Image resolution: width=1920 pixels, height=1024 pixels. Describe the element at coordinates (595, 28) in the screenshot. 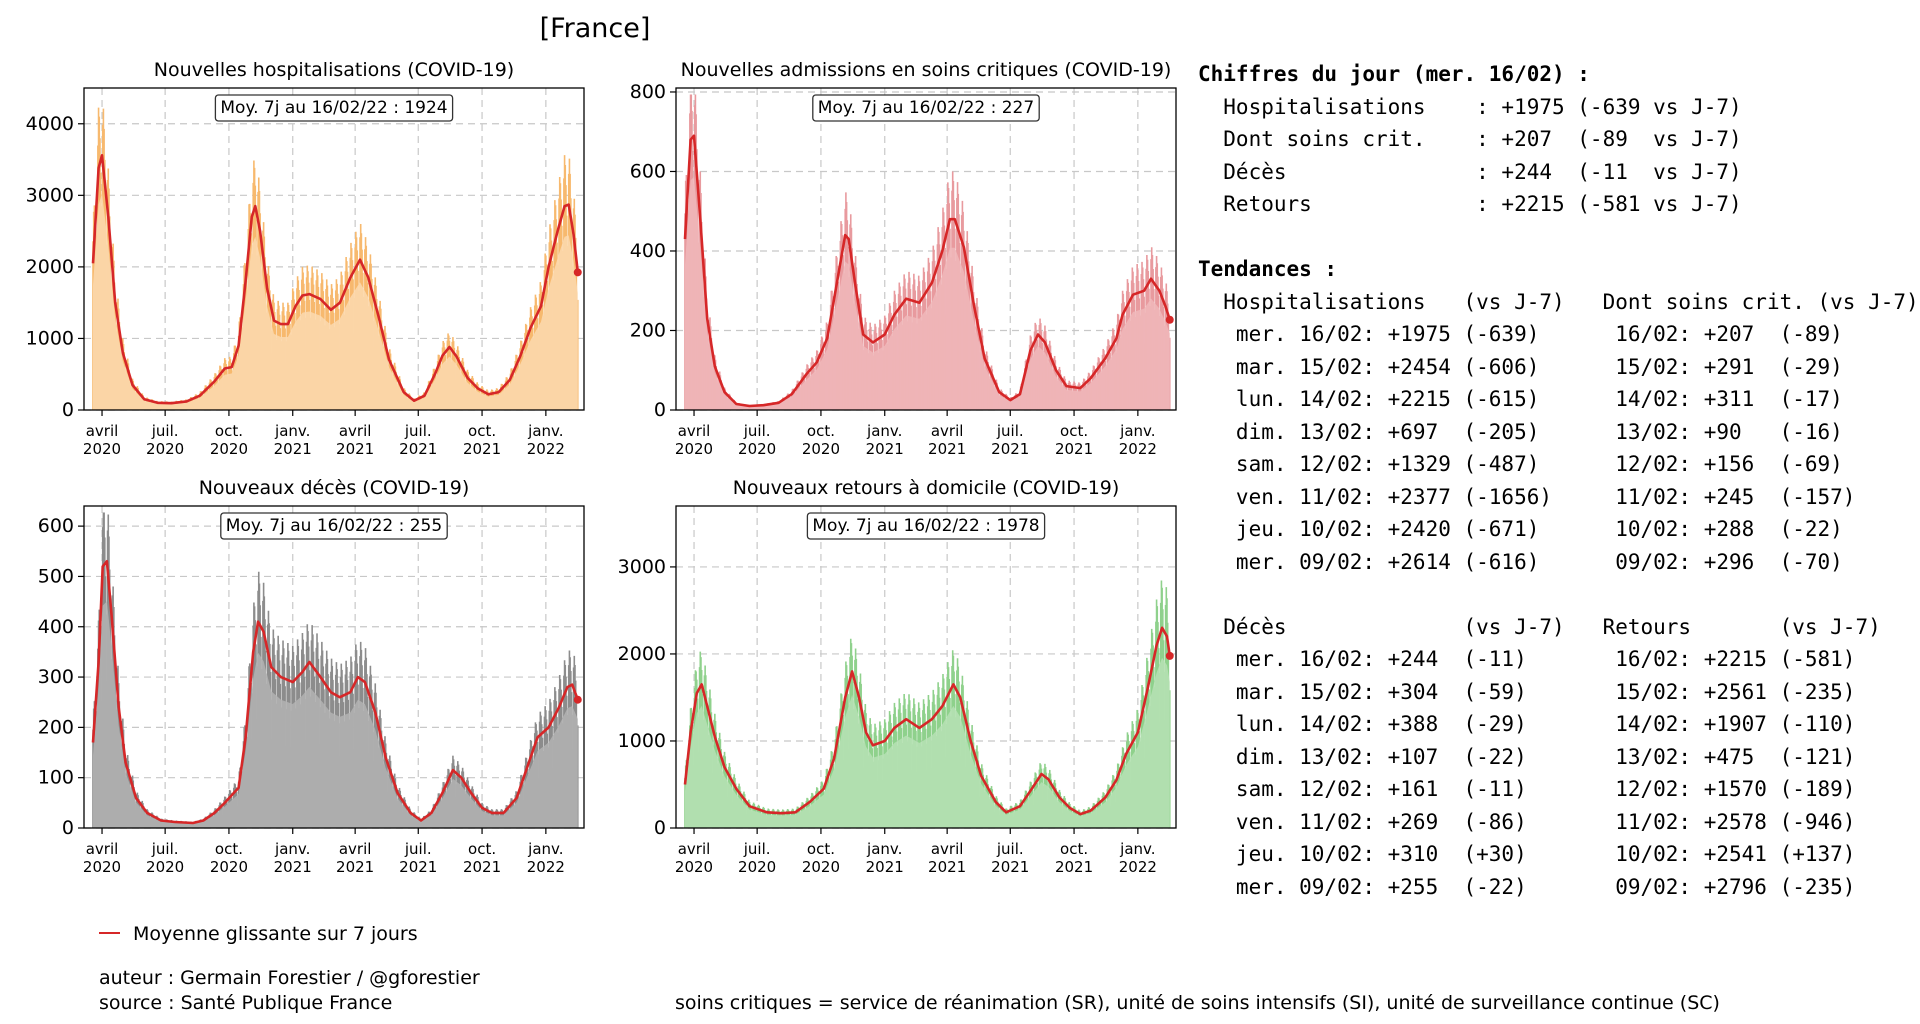

I see `page-title: [France]` at that location.